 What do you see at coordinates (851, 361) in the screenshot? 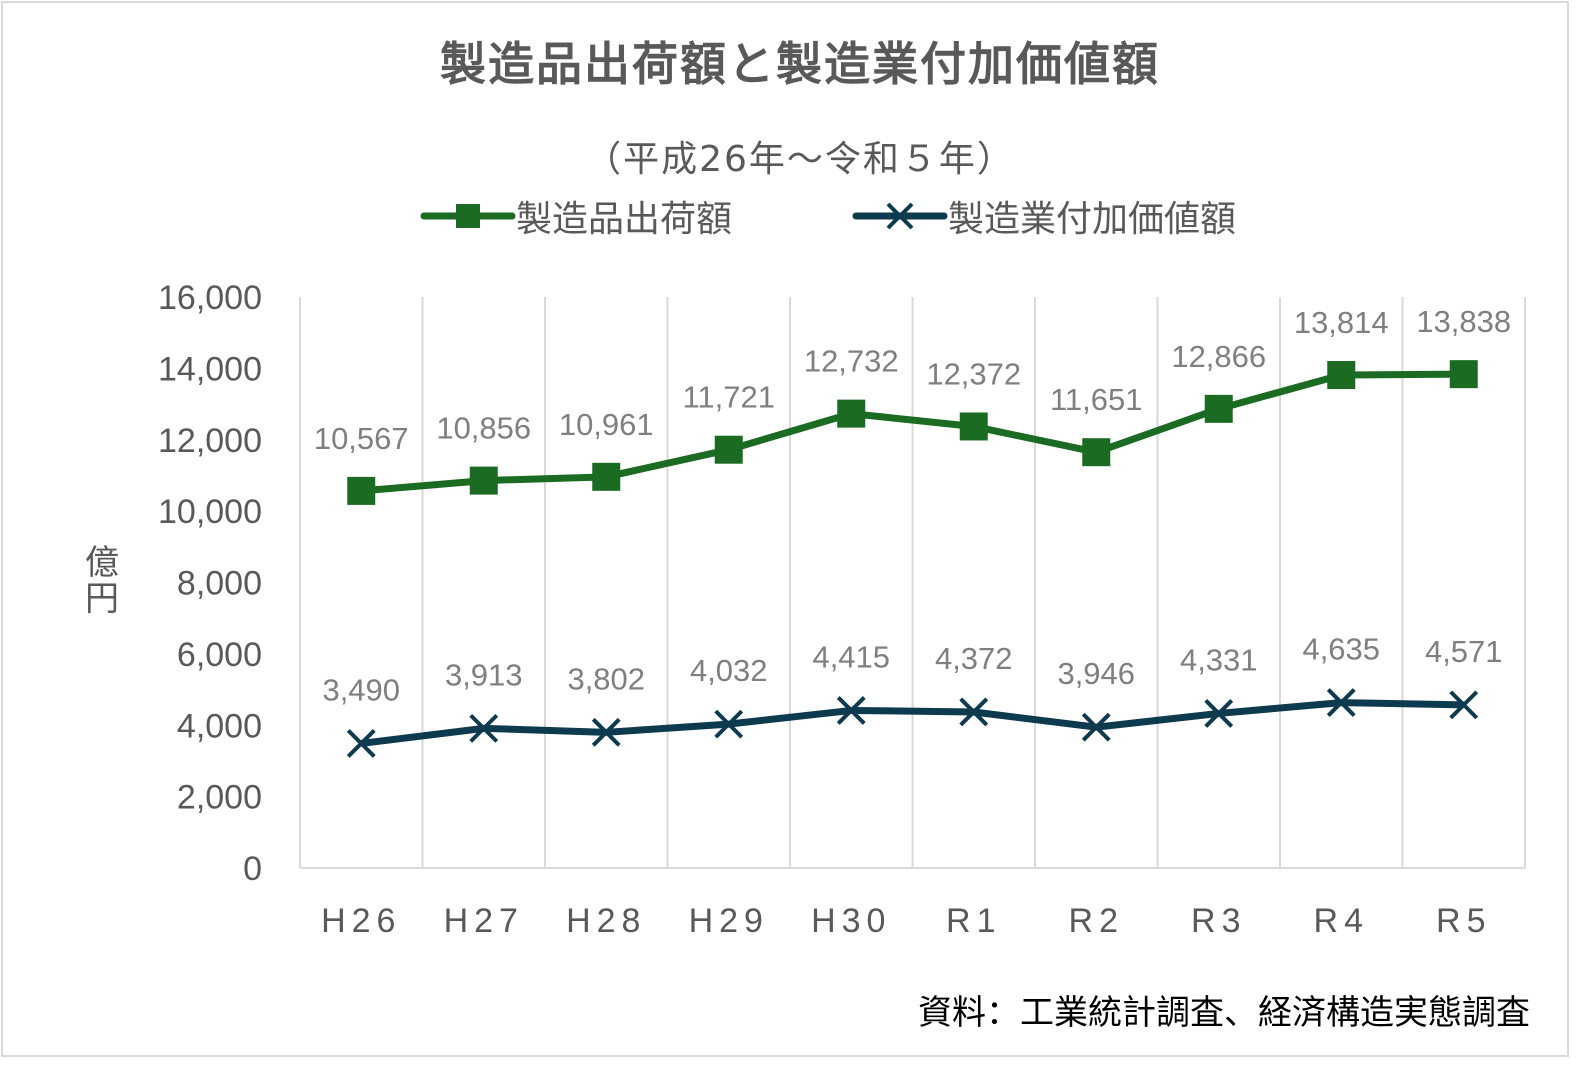
I see `data-label: 12,732` at bounding box center [851, 361].